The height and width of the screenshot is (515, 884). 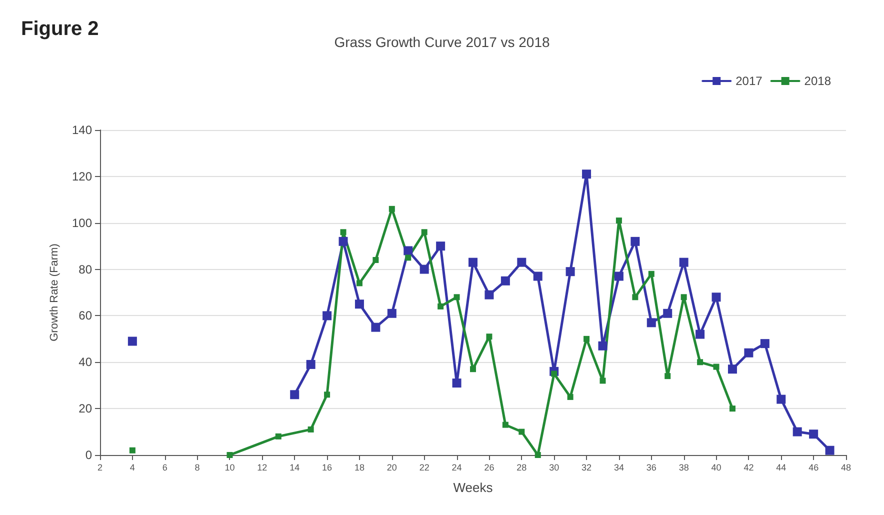 I want to click on chart-title: Grass Growth Curve 2017 vs 2018, so click(x=442, y=42).